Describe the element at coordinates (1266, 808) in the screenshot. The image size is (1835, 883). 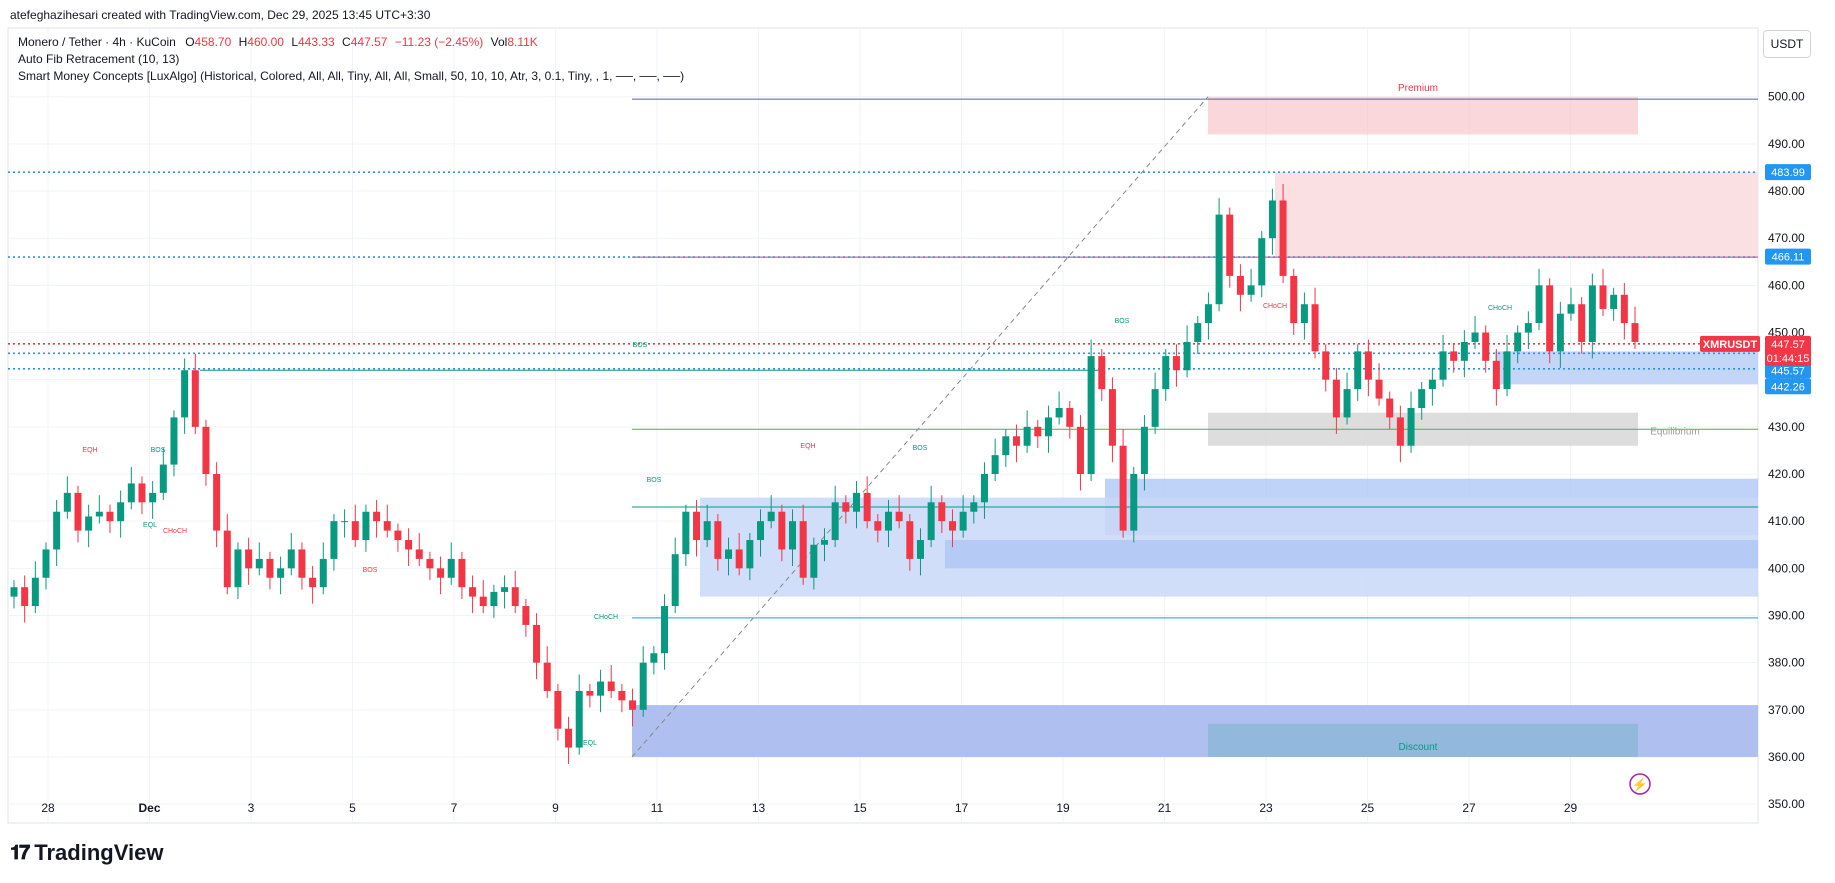
I see `x-tick-label: 23` at that location.